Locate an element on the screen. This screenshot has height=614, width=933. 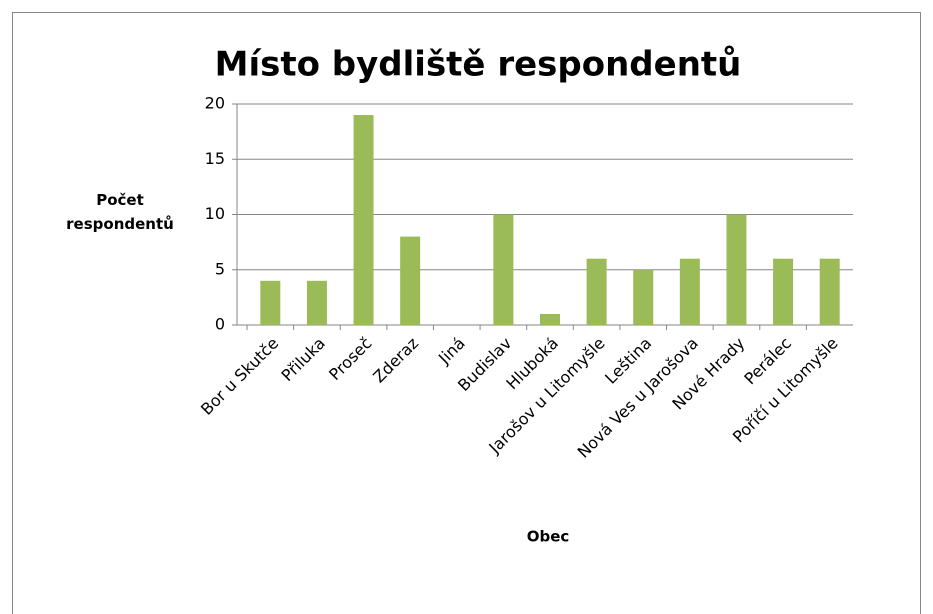
y-tick-label: 20 is located at coordinates (215, 103).